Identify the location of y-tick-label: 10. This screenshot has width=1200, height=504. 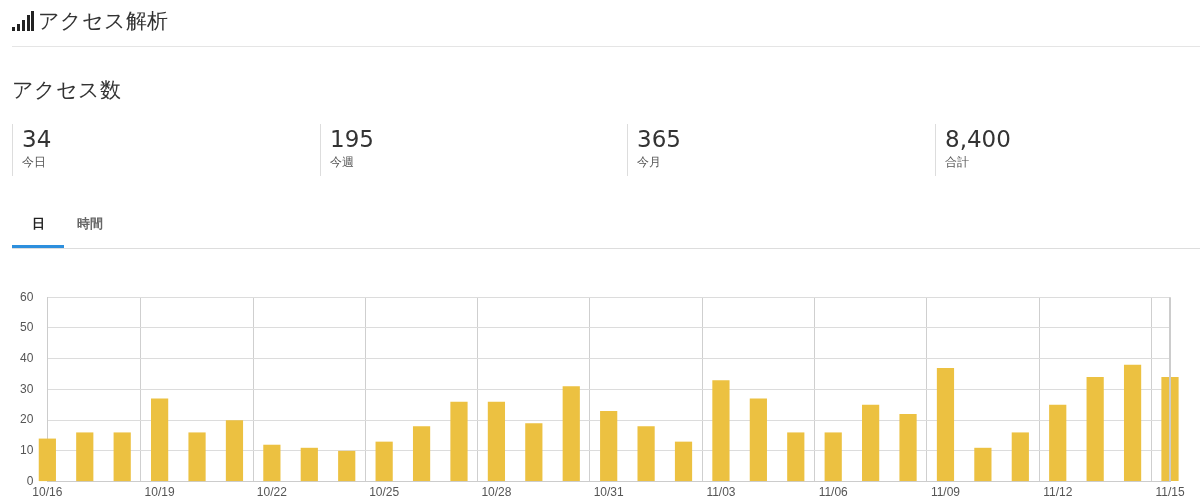
(26, 450).